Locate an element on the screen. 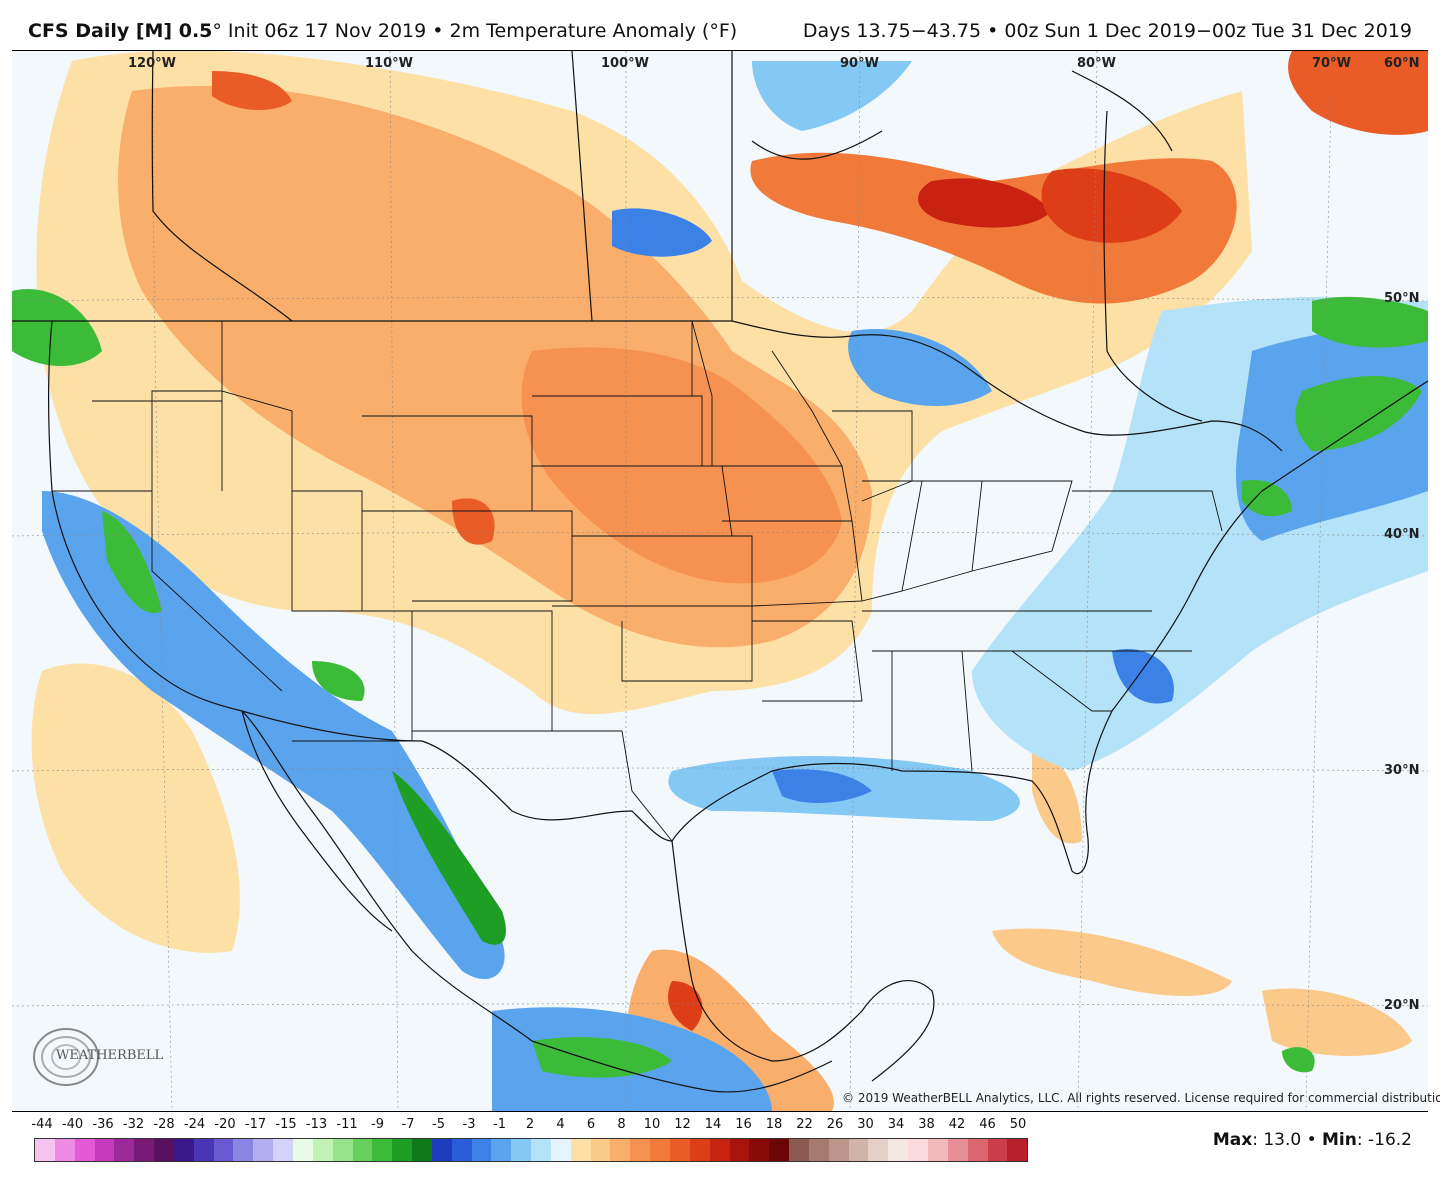 This screenshot has height=1182, width=1440. state-new-mexico is located at coordinates (482, 671).